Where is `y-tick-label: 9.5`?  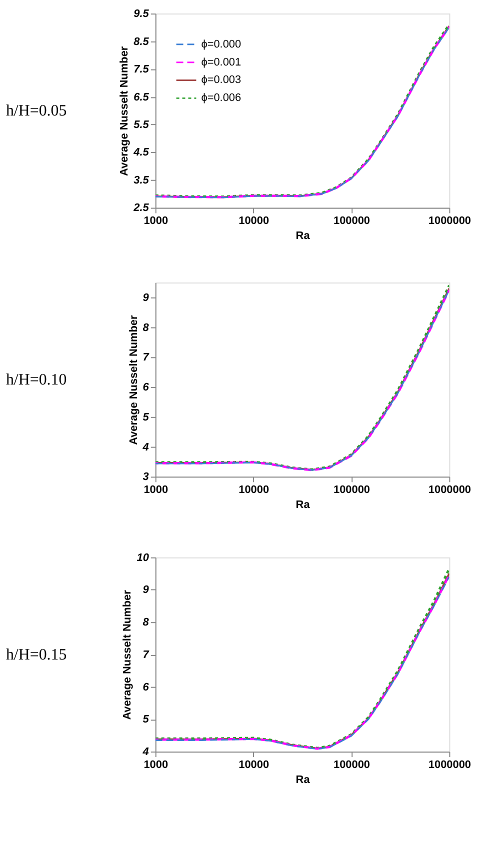 y-tick-label: 9.5 is located at coordinates (142, 14).